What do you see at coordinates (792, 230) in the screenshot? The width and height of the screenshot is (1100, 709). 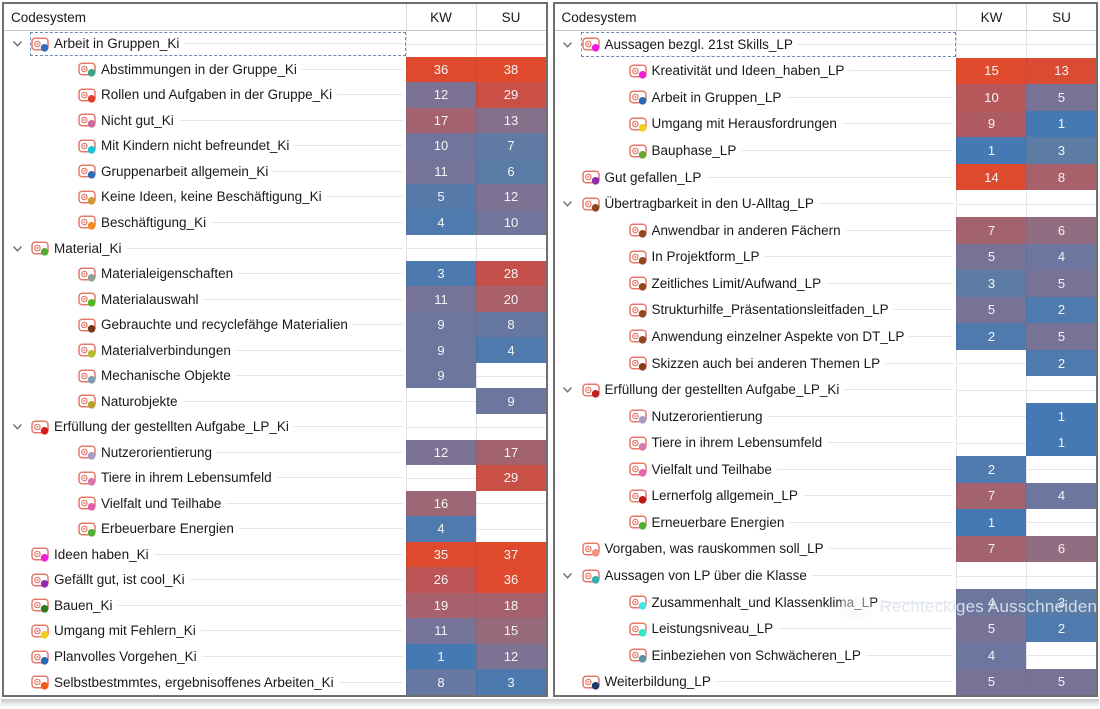 I see `code-item: Anwendbar in anderen Fächern` at bounding box center [792, 230].